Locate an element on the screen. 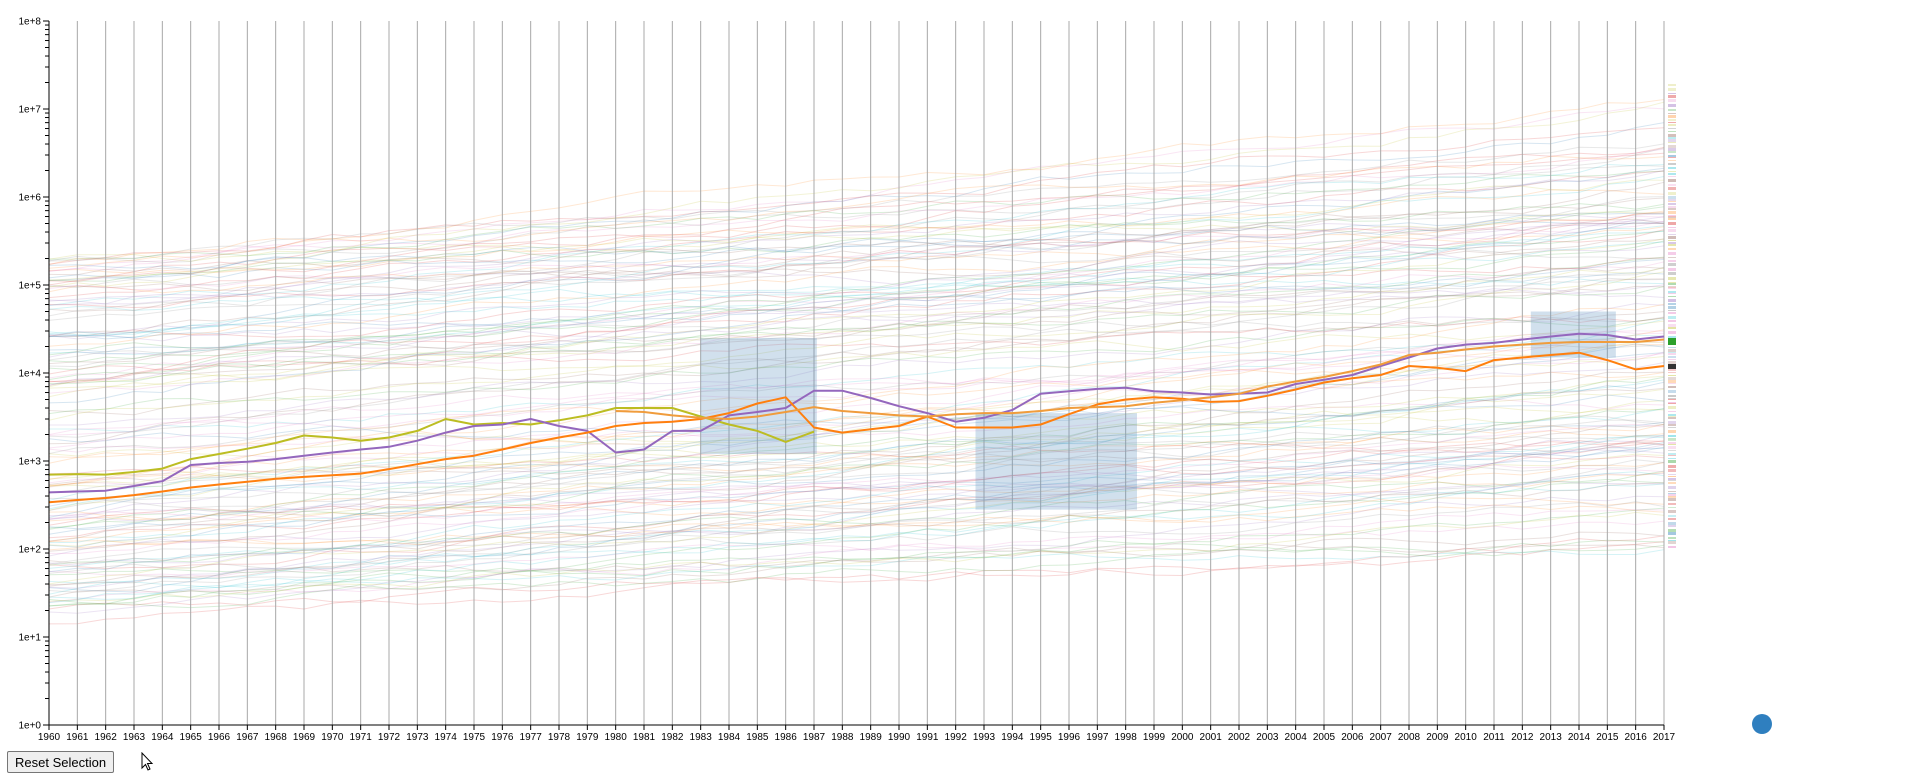 This screenshot has width=1920, height=781. x-tick-label: 2010 is located at coordinates (1466, 737).